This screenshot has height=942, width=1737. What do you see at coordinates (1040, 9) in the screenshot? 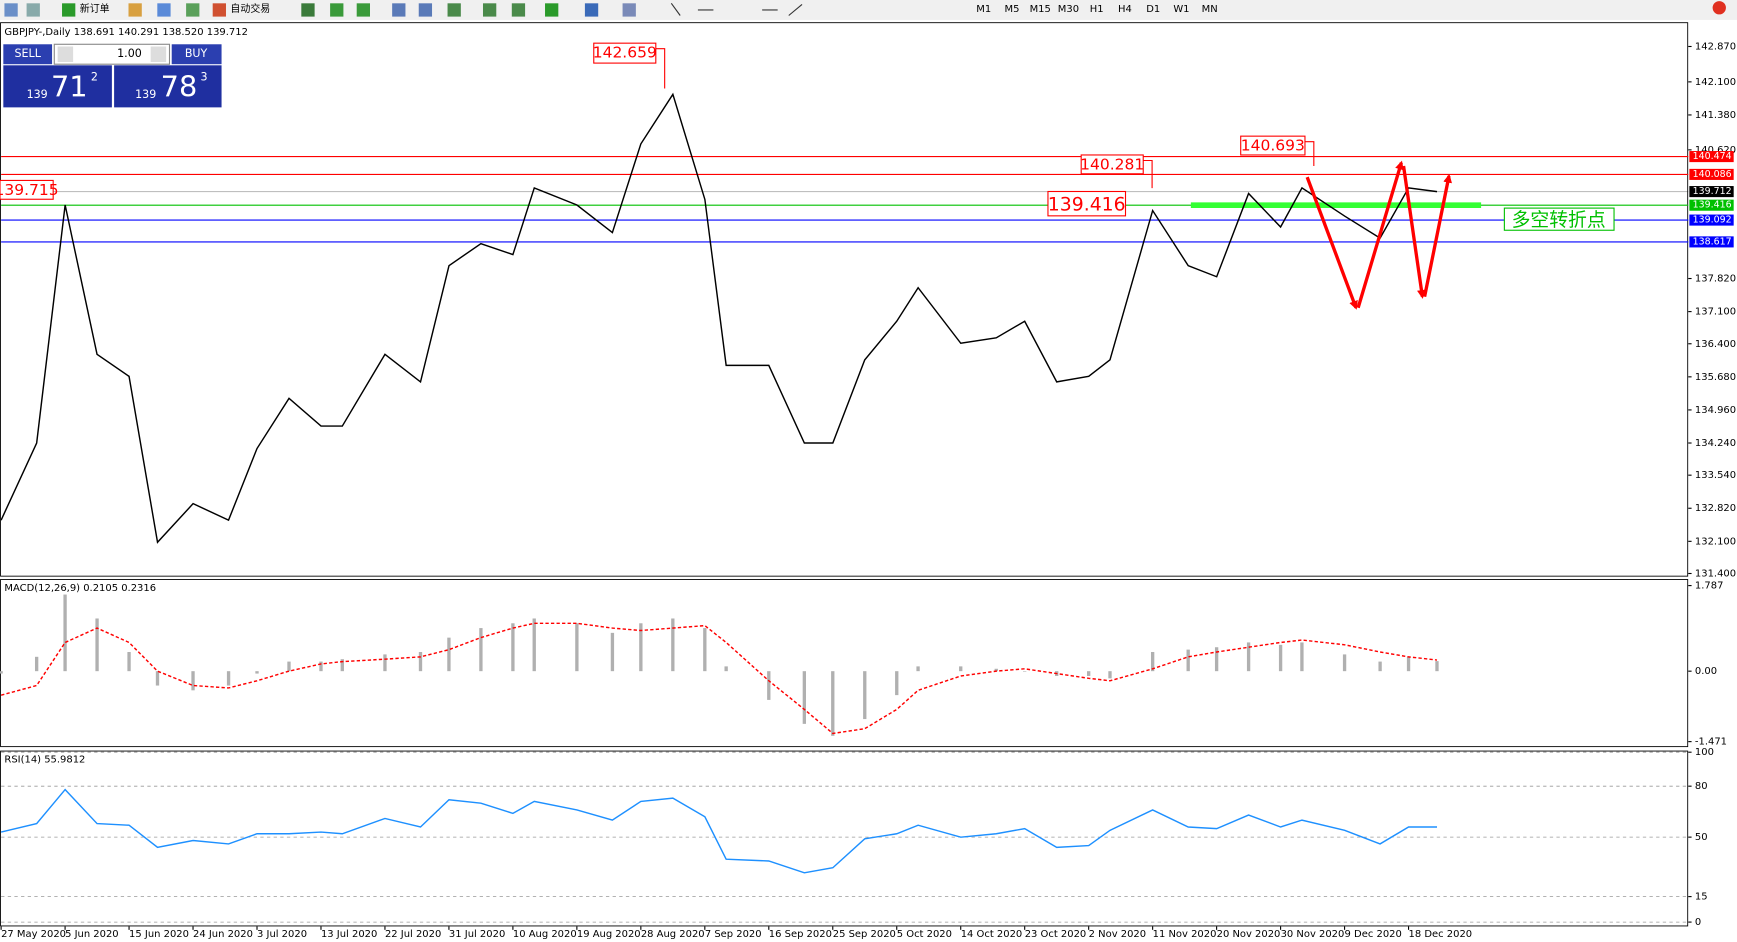
I see `period-button: M15` at bounding box center [1040, 9].